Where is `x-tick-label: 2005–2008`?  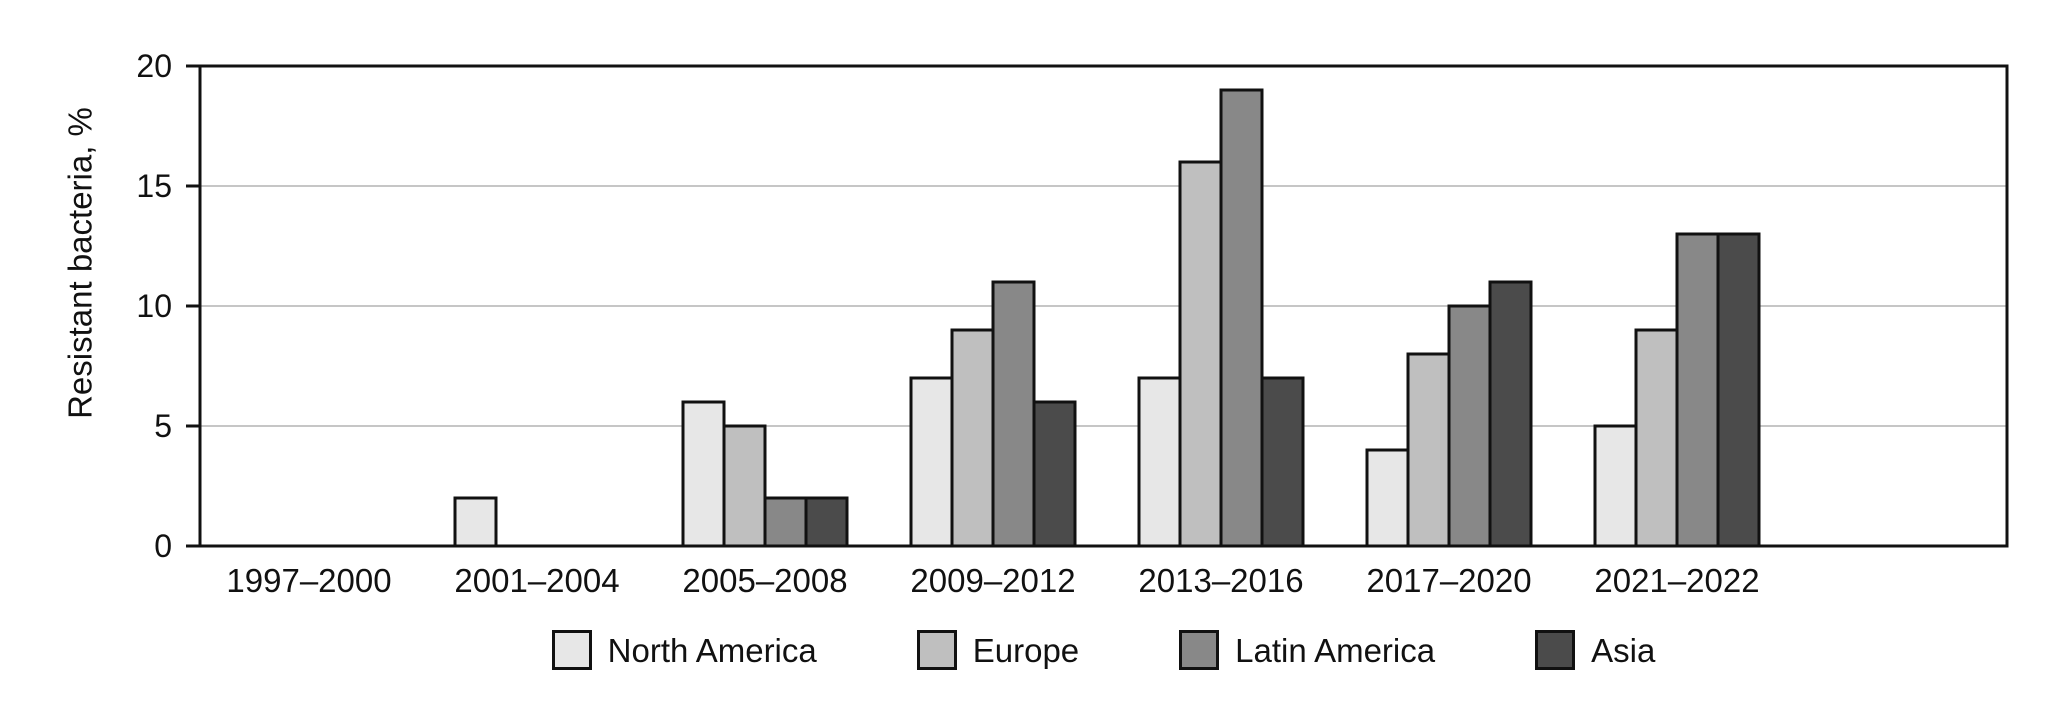
x-tick-label: 2005–2008 is located at coordinates (764, 580).